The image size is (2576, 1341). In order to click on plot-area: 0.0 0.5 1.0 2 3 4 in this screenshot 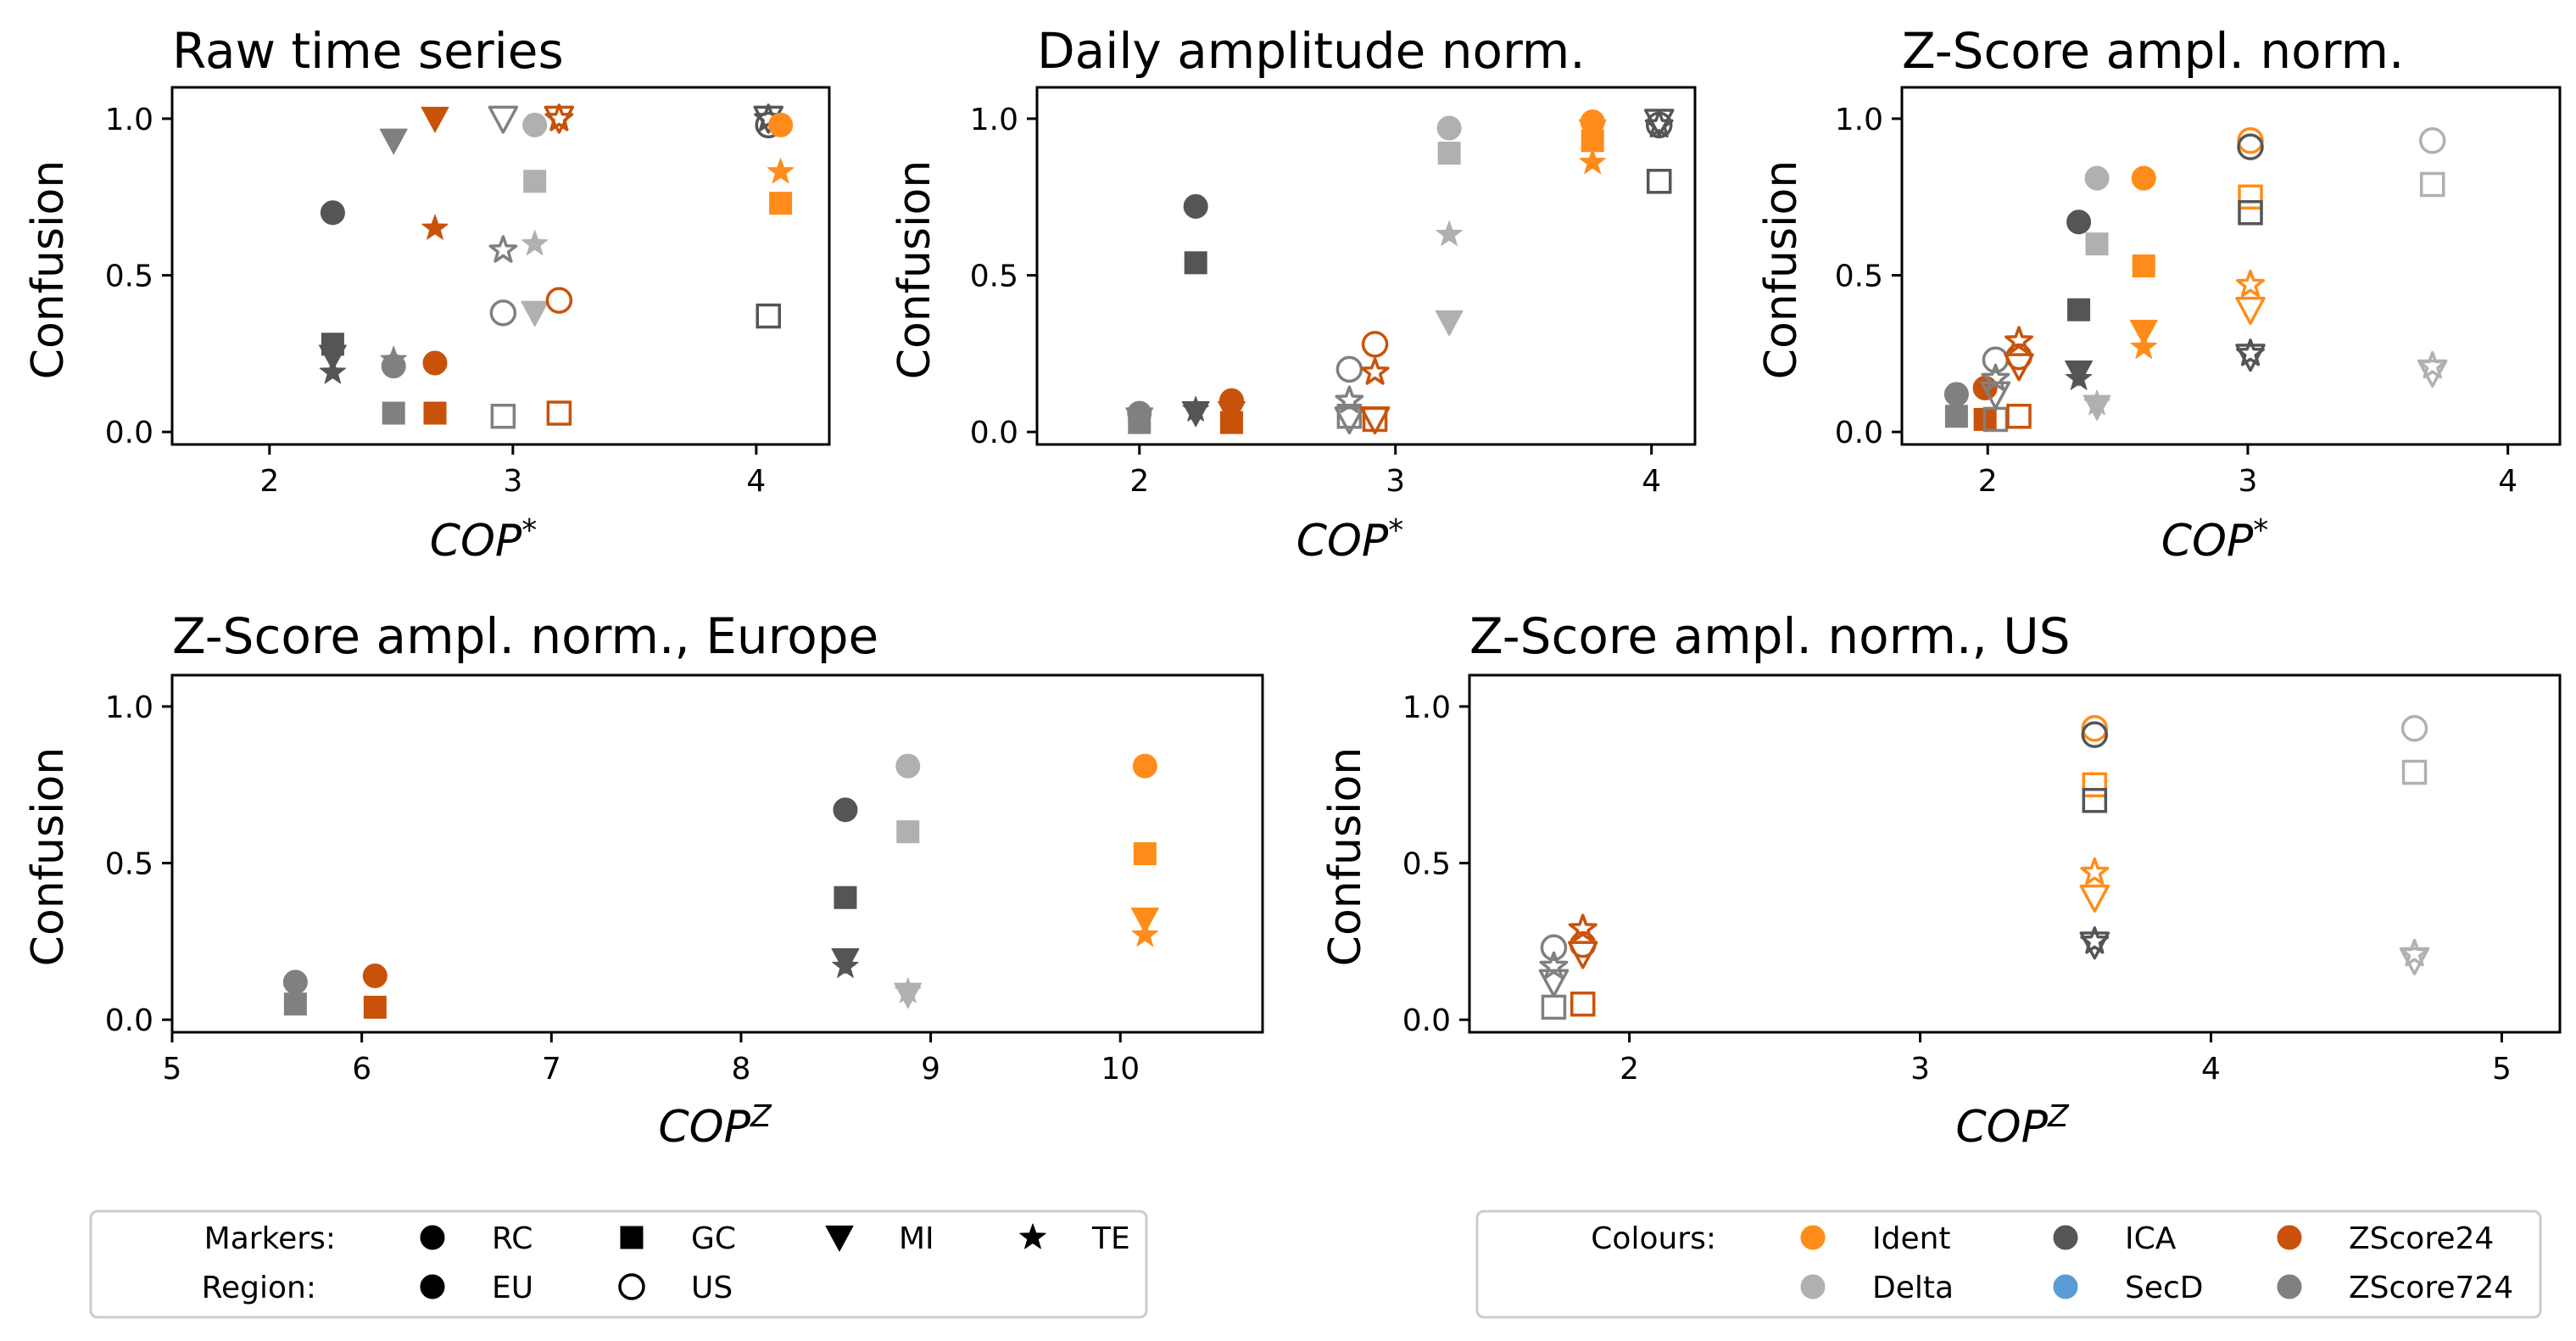, I will do `click(1322, 301)`.